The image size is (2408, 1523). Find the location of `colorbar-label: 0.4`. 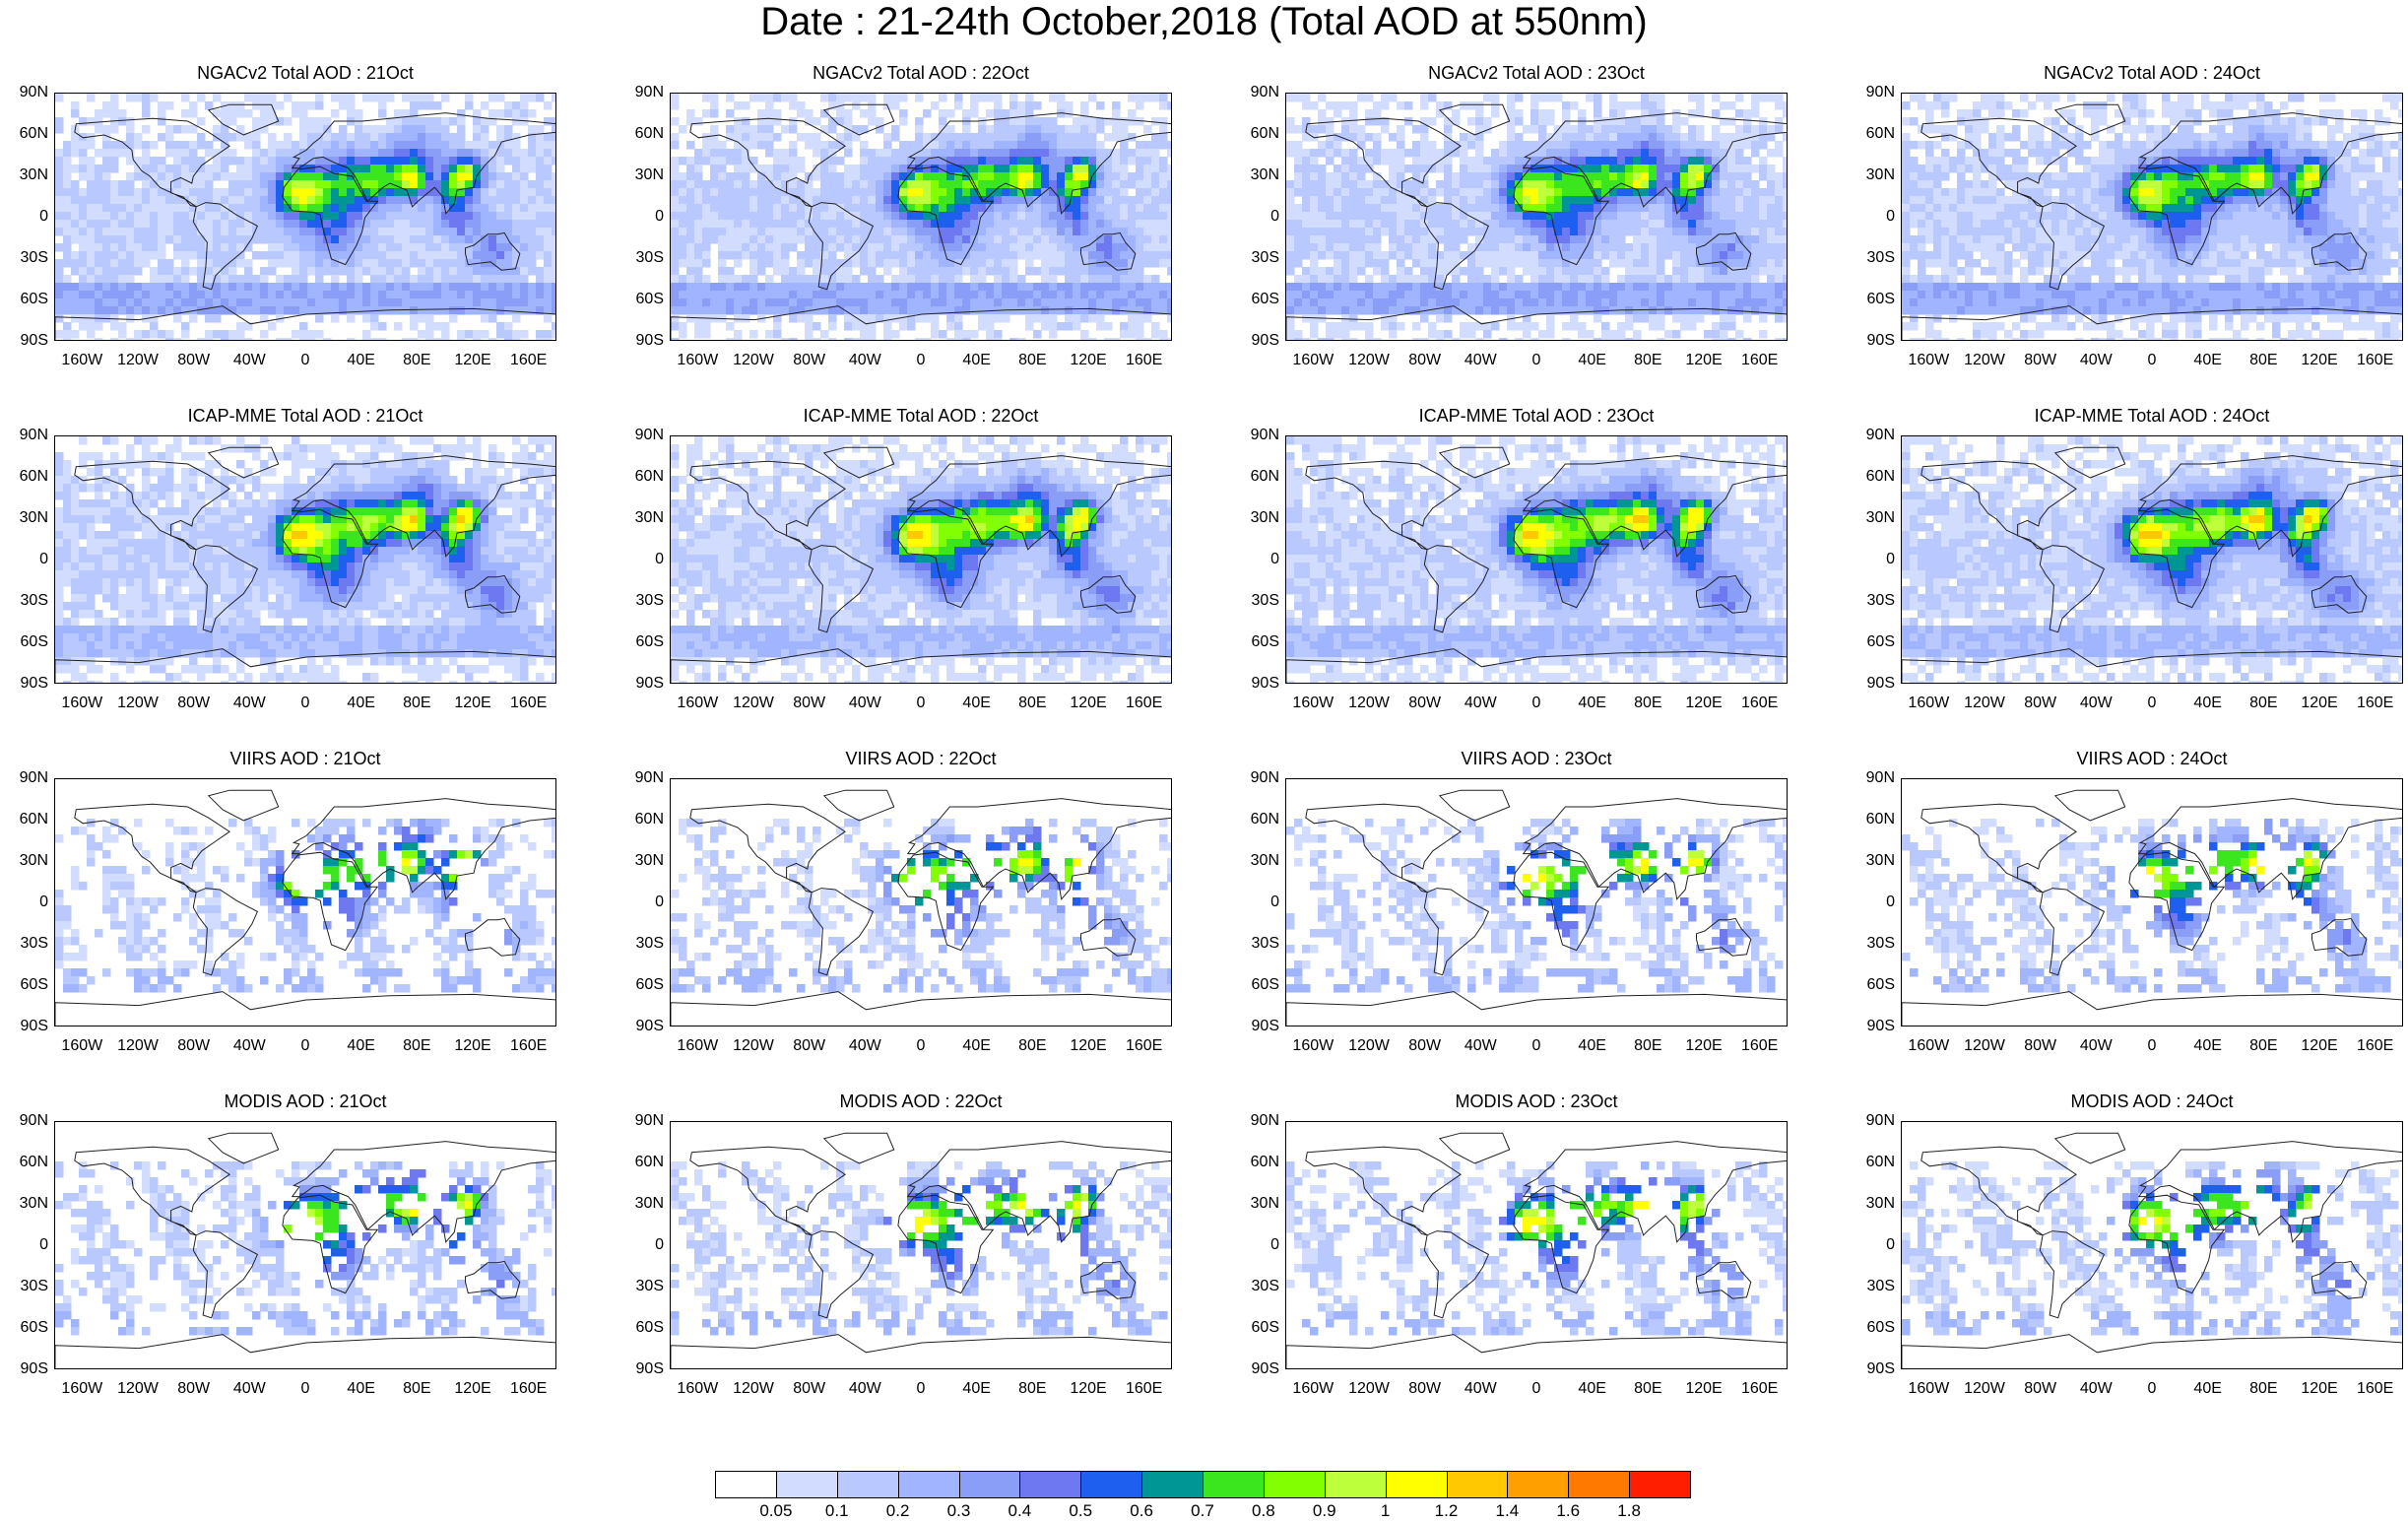

colorbar-label: 0.4 is located at coordinates (1020, 1511).